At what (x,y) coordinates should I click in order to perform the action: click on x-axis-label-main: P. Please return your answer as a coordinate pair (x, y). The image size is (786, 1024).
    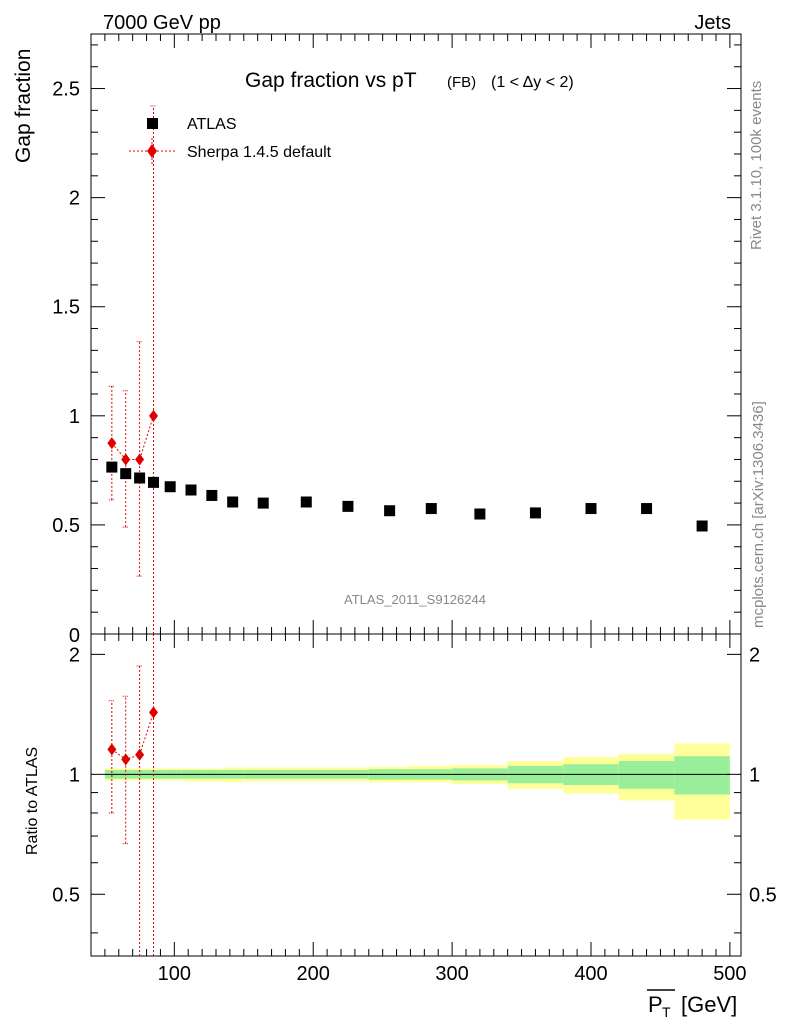
    Looking at the image, I should click on (655, 1004).